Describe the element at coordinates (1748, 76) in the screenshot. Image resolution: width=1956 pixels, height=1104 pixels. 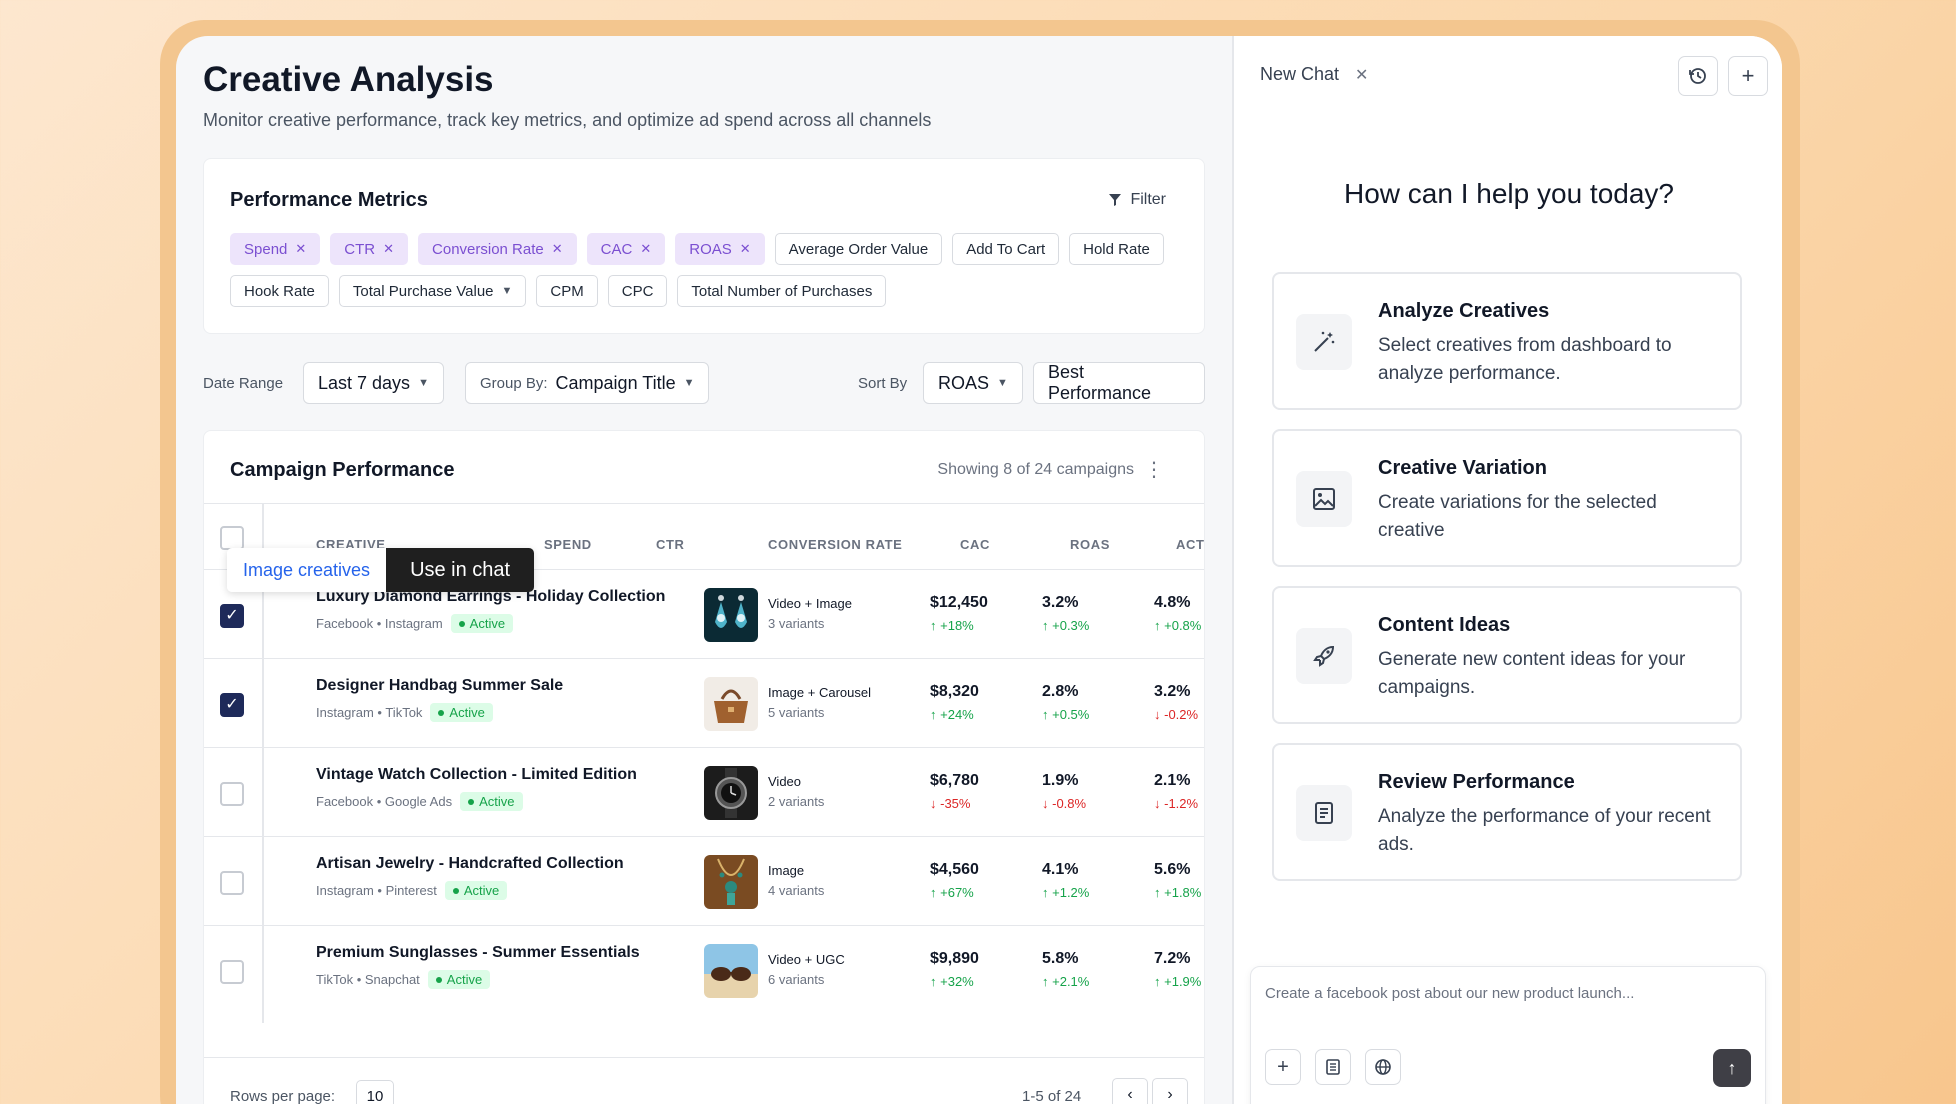
I see `new-chat-button: +` at that location.